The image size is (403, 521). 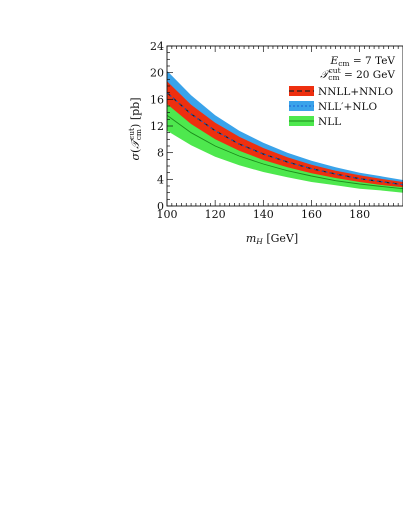 What do you see at coordinates (311, 214) in the screenshot?
I see `x-tick-label: 160` at bounding box center [311, 214].